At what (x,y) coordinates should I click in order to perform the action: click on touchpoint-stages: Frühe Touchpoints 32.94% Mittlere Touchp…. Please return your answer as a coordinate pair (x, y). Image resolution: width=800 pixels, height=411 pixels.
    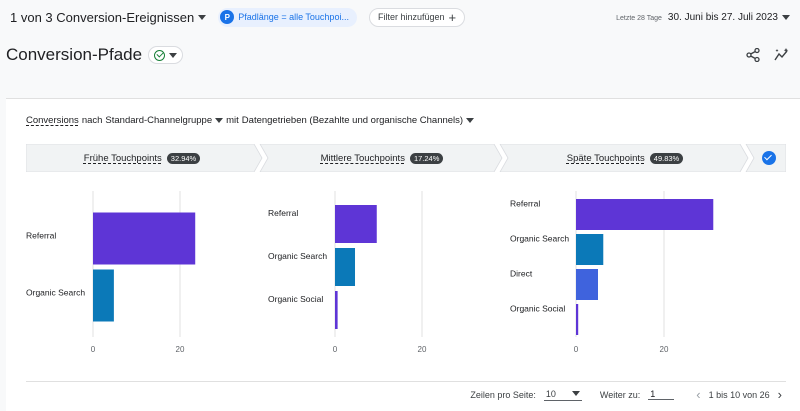
    Looking at the image, I should click on (406, 158).